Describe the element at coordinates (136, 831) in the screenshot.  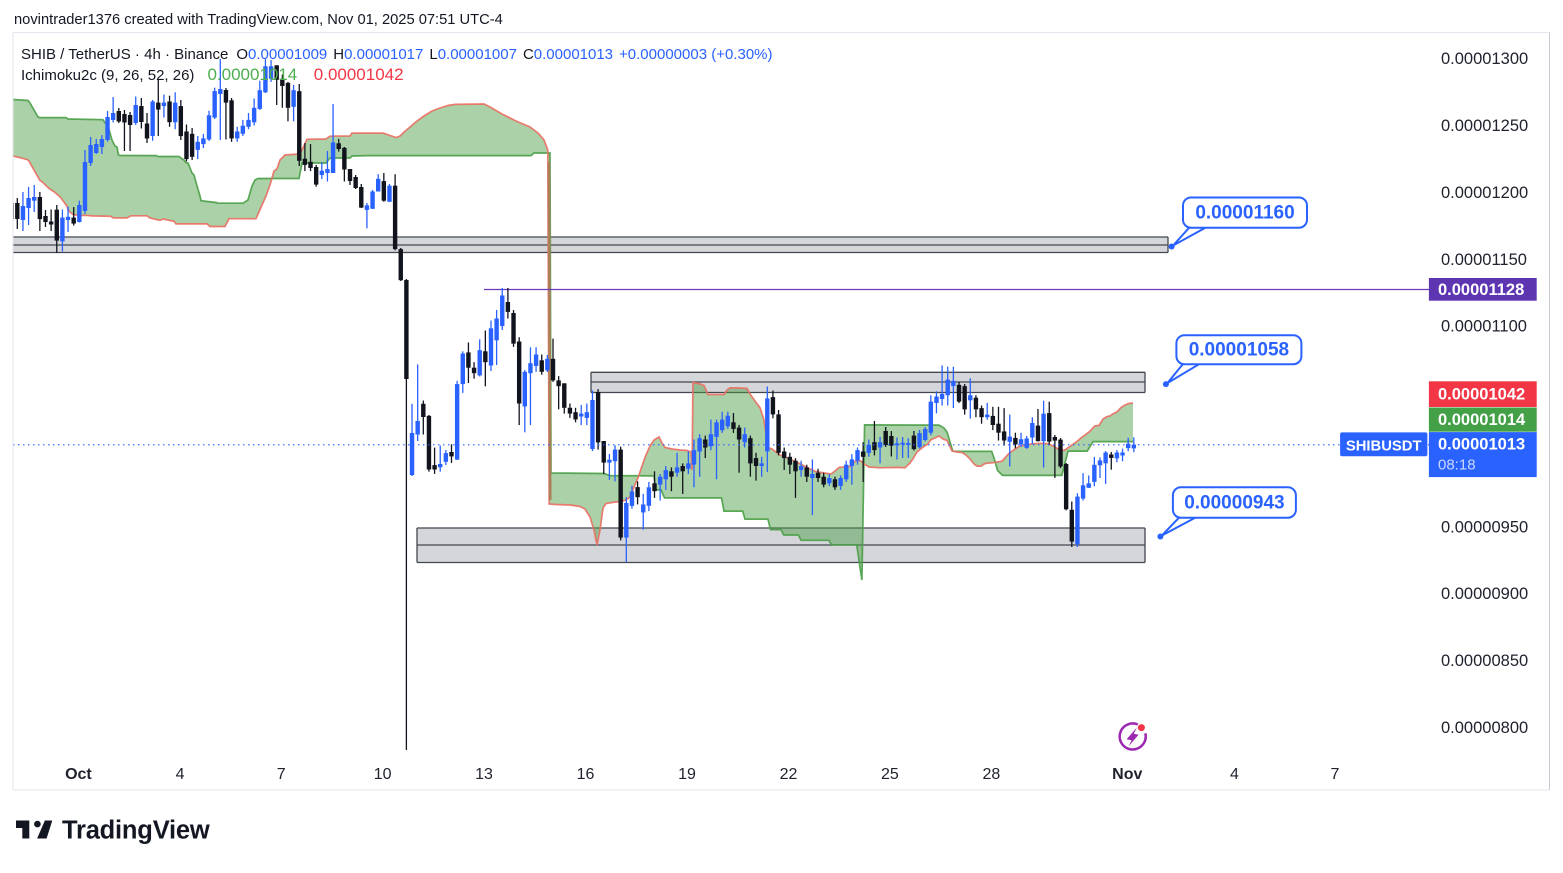
I see `svg-text: TradingView` at that location.